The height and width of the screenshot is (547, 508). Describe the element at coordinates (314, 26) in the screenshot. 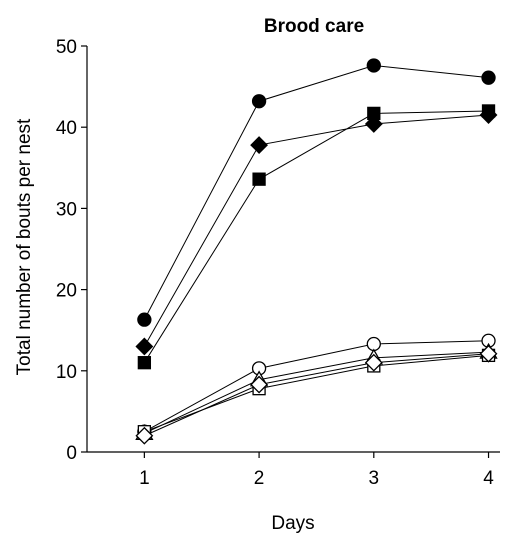

I see `chart-title: Brood care` at that location.